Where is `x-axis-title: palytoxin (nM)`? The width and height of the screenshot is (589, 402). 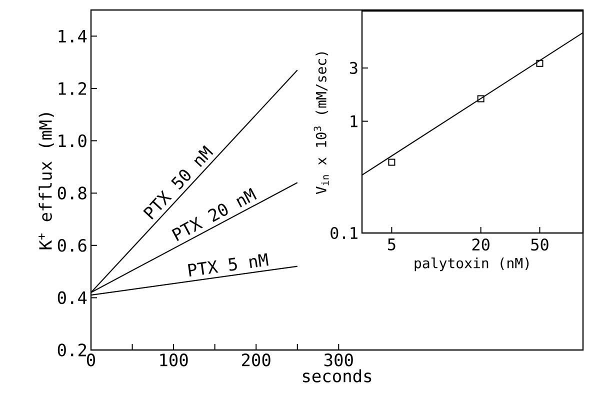
x-axis-title: palytoxin (nM) is located at coordinates (471, 264).